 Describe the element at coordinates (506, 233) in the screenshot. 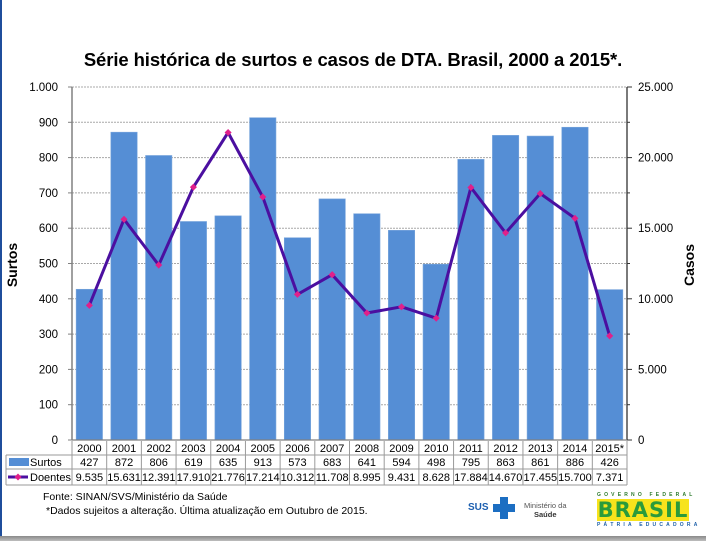

I see `doentes-marker-2012` at that location.